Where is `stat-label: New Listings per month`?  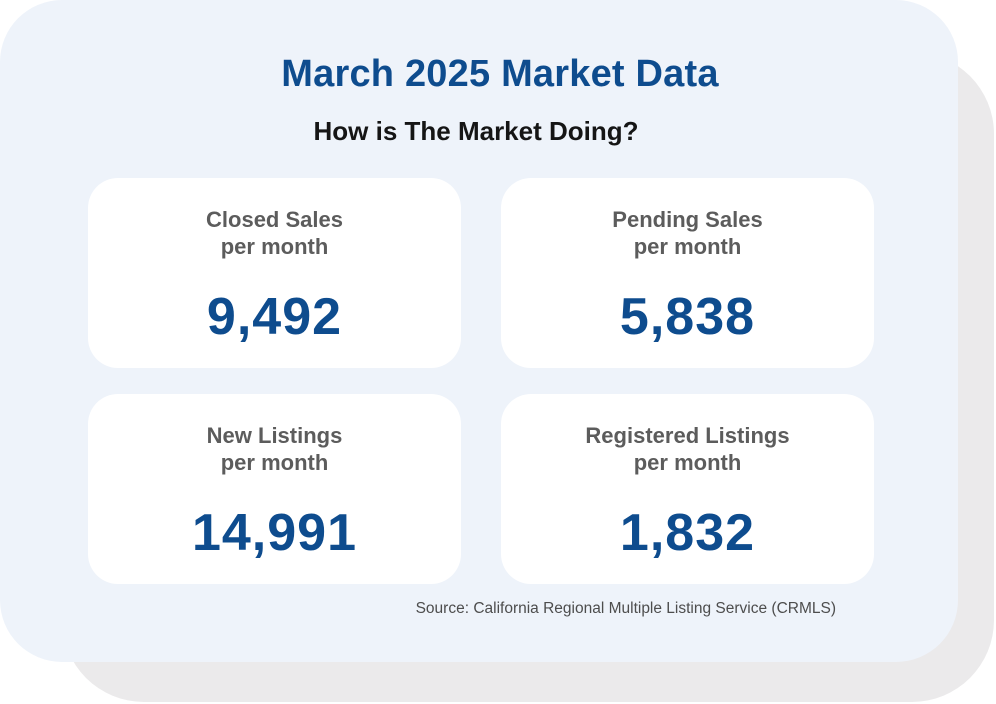
stat-label: New Listings per month is located at coordinates (274, 449).